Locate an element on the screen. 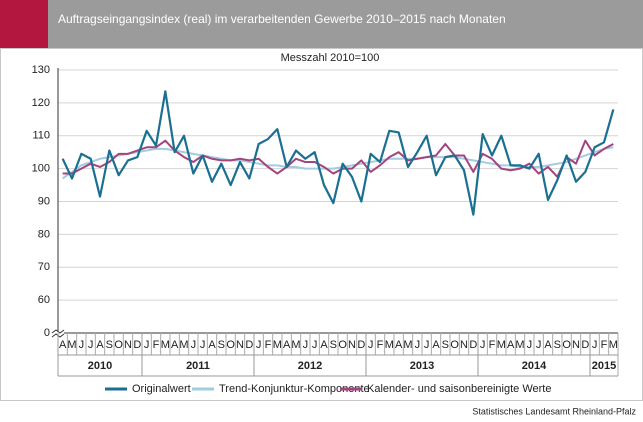  y-tick-label: 70 is located at coordinates (44, 267).